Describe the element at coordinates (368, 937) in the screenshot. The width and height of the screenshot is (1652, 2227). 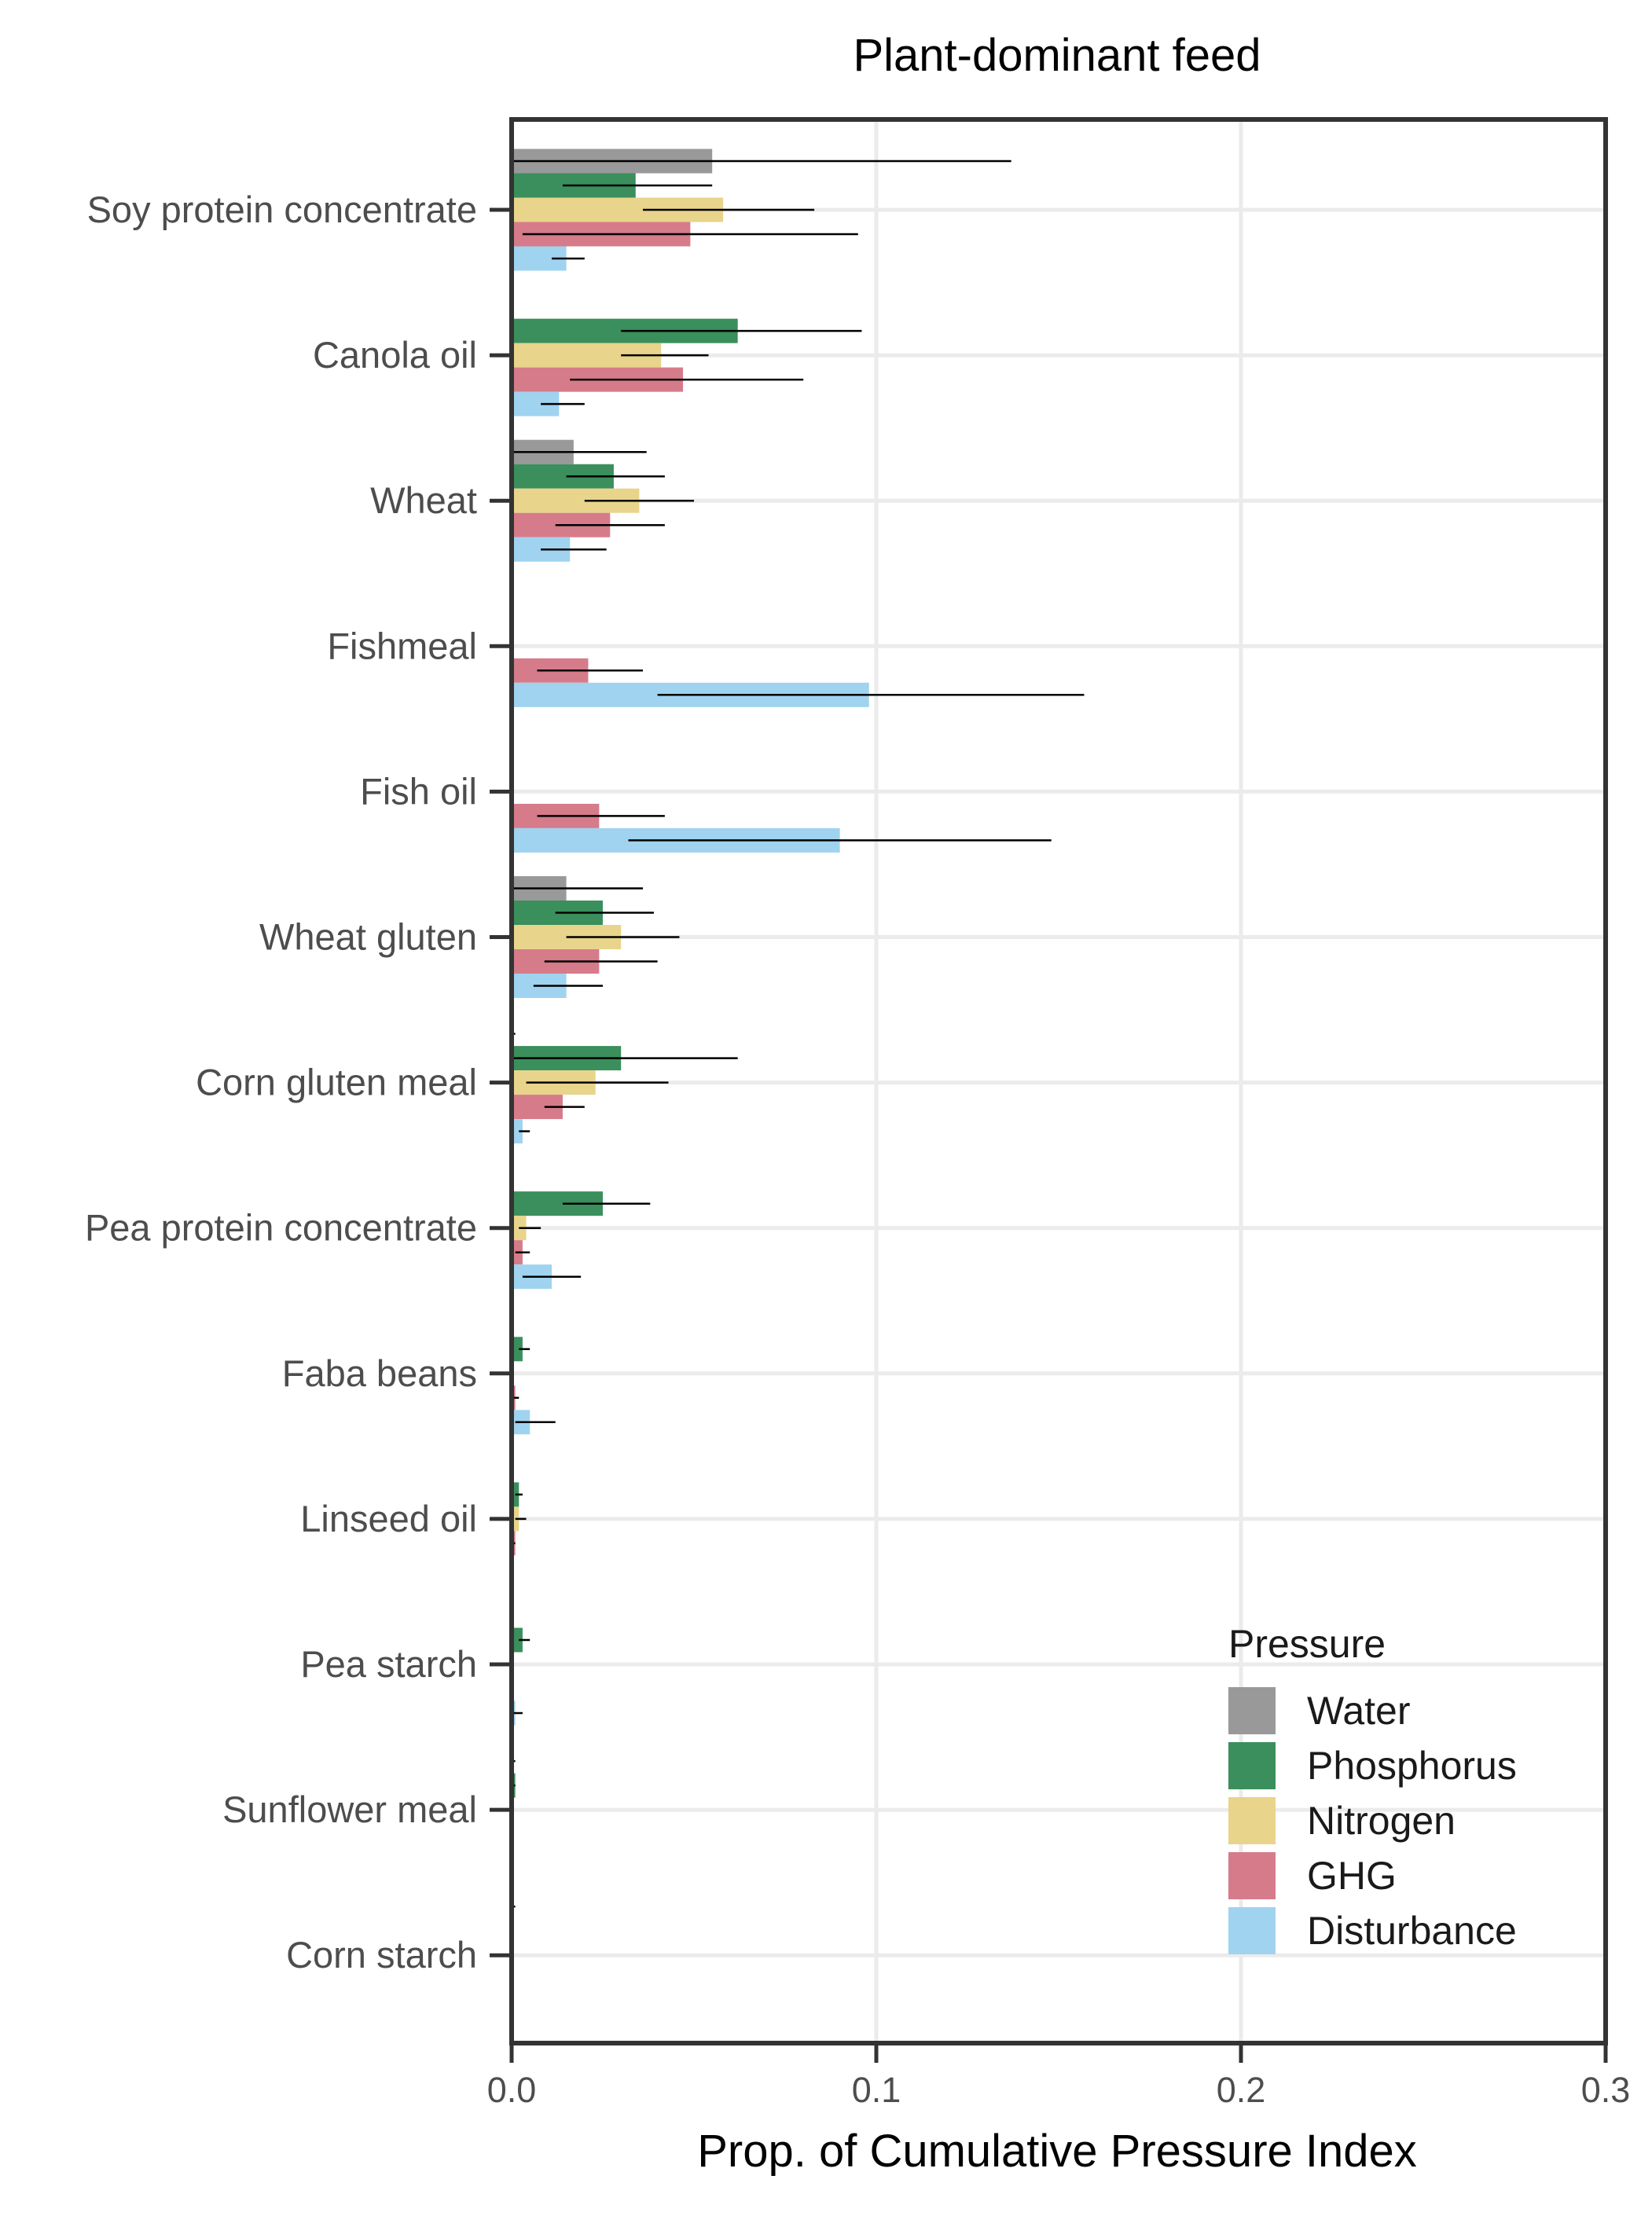
I see `y-tick-label-5: Wheat gluten` at that location.